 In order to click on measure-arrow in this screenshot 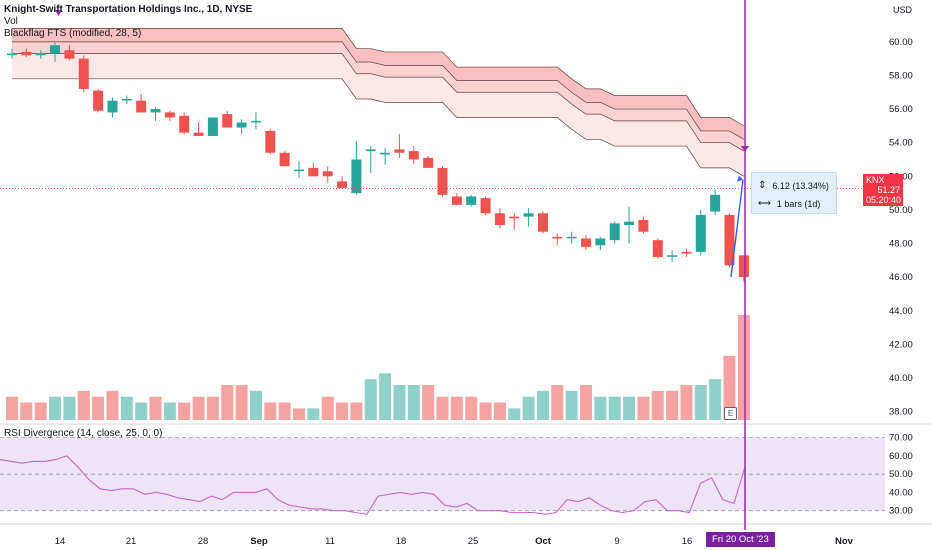, I will do `click(737, 228)`.